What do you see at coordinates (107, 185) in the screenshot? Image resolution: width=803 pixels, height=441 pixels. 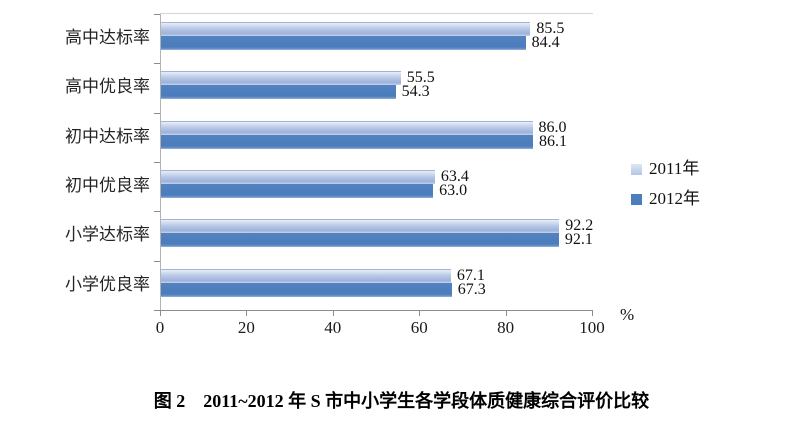 I see `category-label: 初中优良率` at bounding box center [107, 185].